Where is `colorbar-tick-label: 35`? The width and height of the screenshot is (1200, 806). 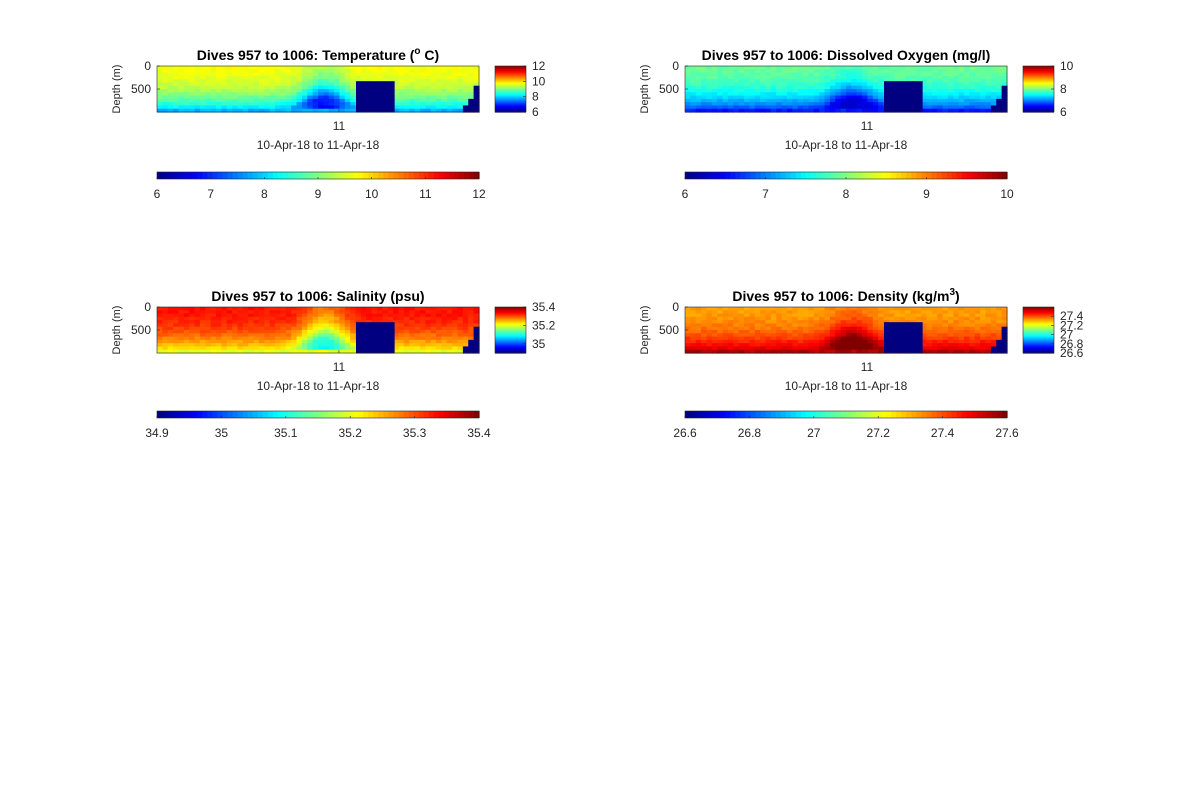 colorbar-tick-label: 35 is located at coordinates (539, 344).